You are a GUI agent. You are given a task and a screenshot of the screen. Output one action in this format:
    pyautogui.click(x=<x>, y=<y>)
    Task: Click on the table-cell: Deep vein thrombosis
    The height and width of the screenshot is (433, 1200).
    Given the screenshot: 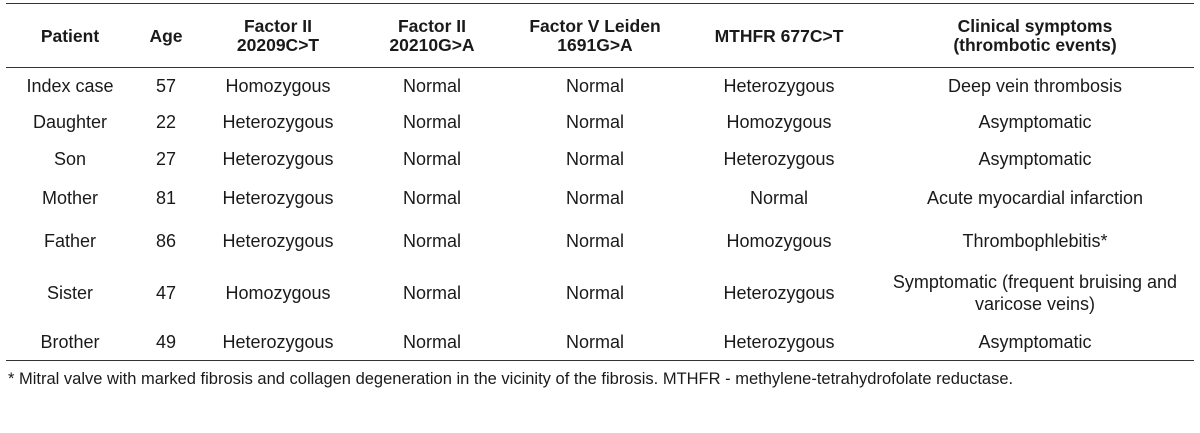 What is the action you would take?
    pyautogui.click(x=1035, y=85)
    